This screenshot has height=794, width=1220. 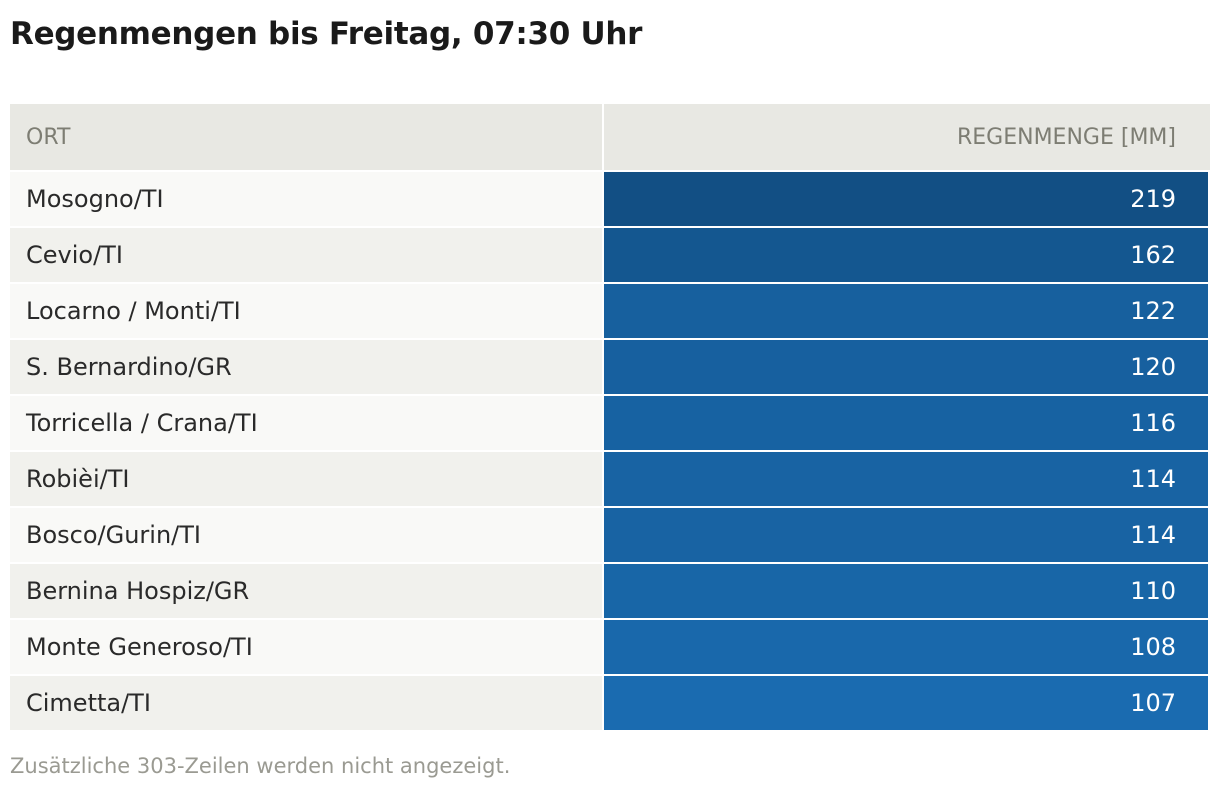 What do you see at coordinates (906, 255) in the screenshot?
I see `rainfall-value-cell: 162` at bounding box center [906, 255].